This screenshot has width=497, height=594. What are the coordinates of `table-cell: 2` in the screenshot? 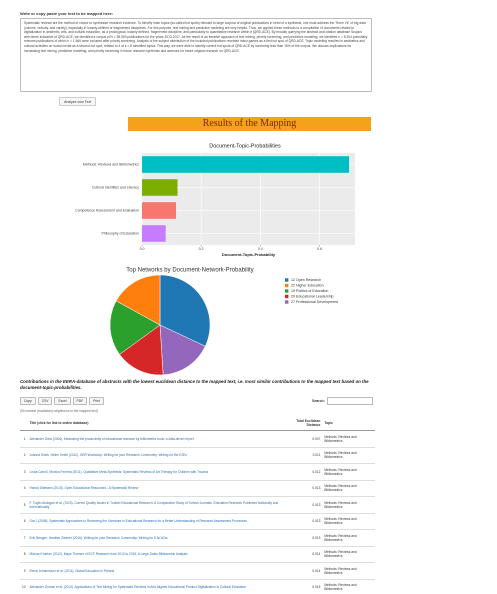 It's located at (24, 455).